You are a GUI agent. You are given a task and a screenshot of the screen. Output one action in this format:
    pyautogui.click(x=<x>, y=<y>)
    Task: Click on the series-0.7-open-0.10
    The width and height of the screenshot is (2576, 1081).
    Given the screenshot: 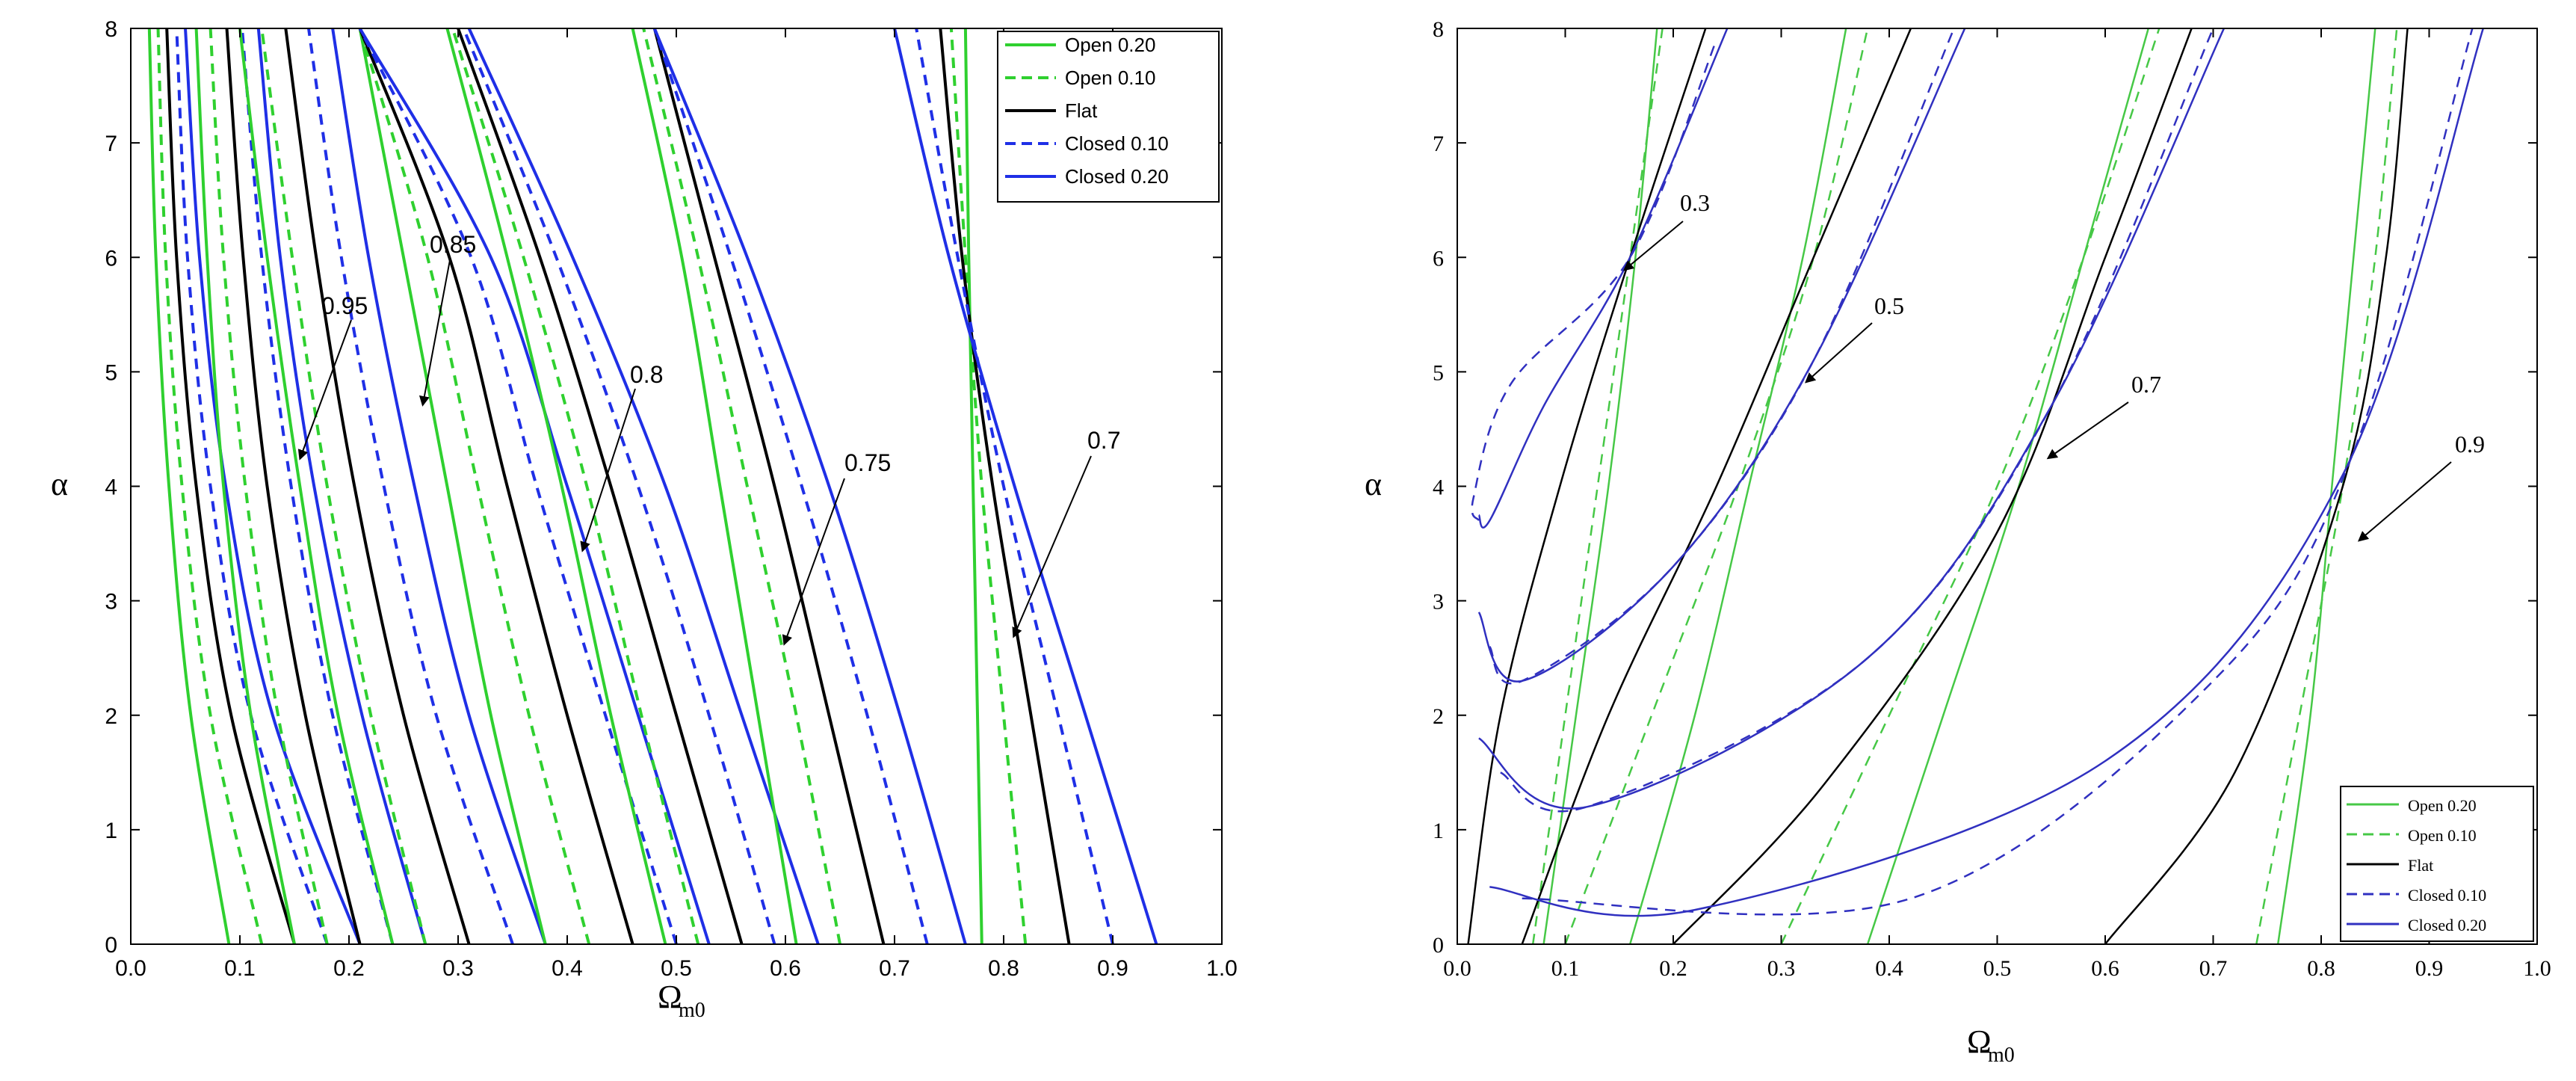 What is the action you would take?
    pyautogui.click(x=1970, y=486)
    